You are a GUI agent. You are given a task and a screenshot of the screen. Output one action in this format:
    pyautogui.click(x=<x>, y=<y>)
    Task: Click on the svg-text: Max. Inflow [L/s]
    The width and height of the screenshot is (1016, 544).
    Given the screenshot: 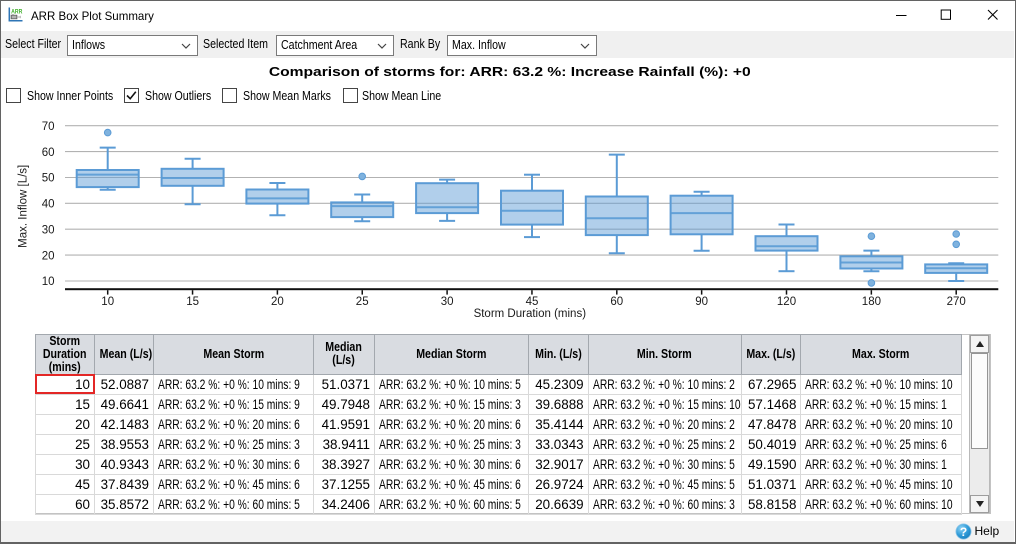 What is the action you would take?
    pyautogui.click(x=24, y=206)
    